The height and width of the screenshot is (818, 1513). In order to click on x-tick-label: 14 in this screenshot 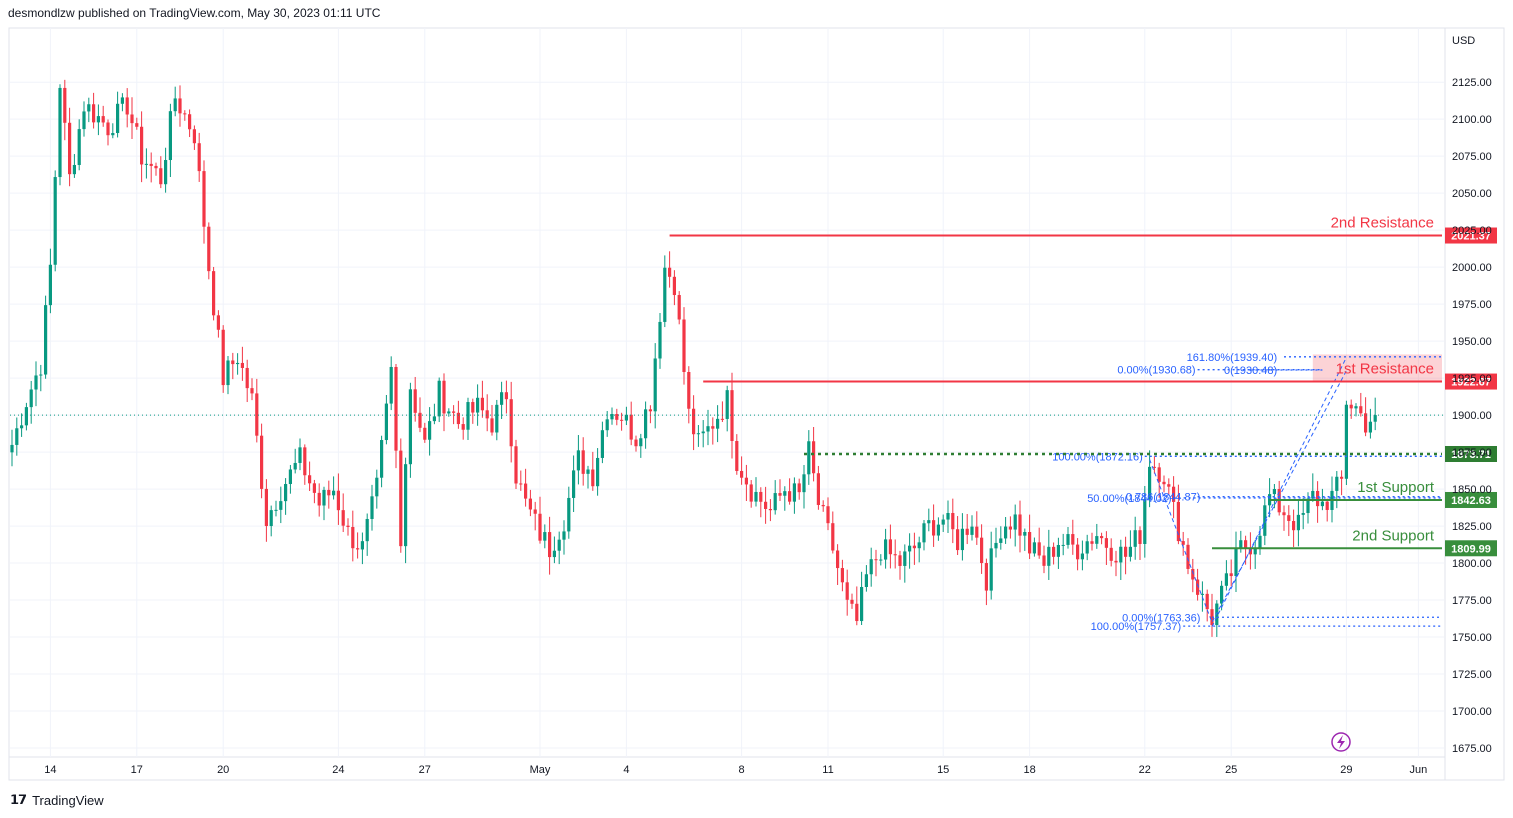, I will do `click(50, 770)`.